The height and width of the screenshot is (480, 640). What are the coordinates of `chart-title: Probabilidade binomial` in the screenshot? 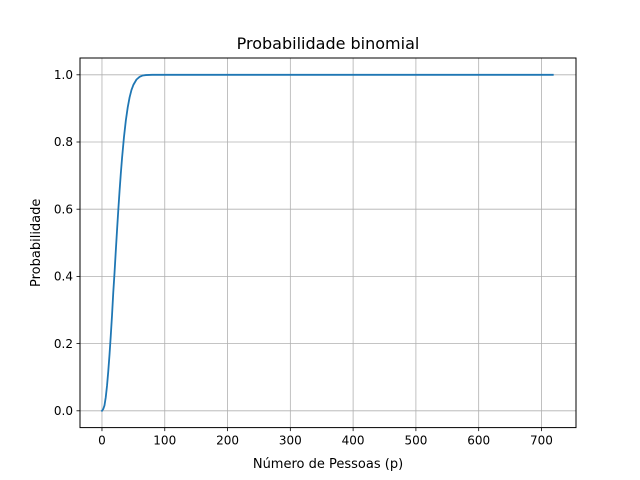 It's located at (328, 43).